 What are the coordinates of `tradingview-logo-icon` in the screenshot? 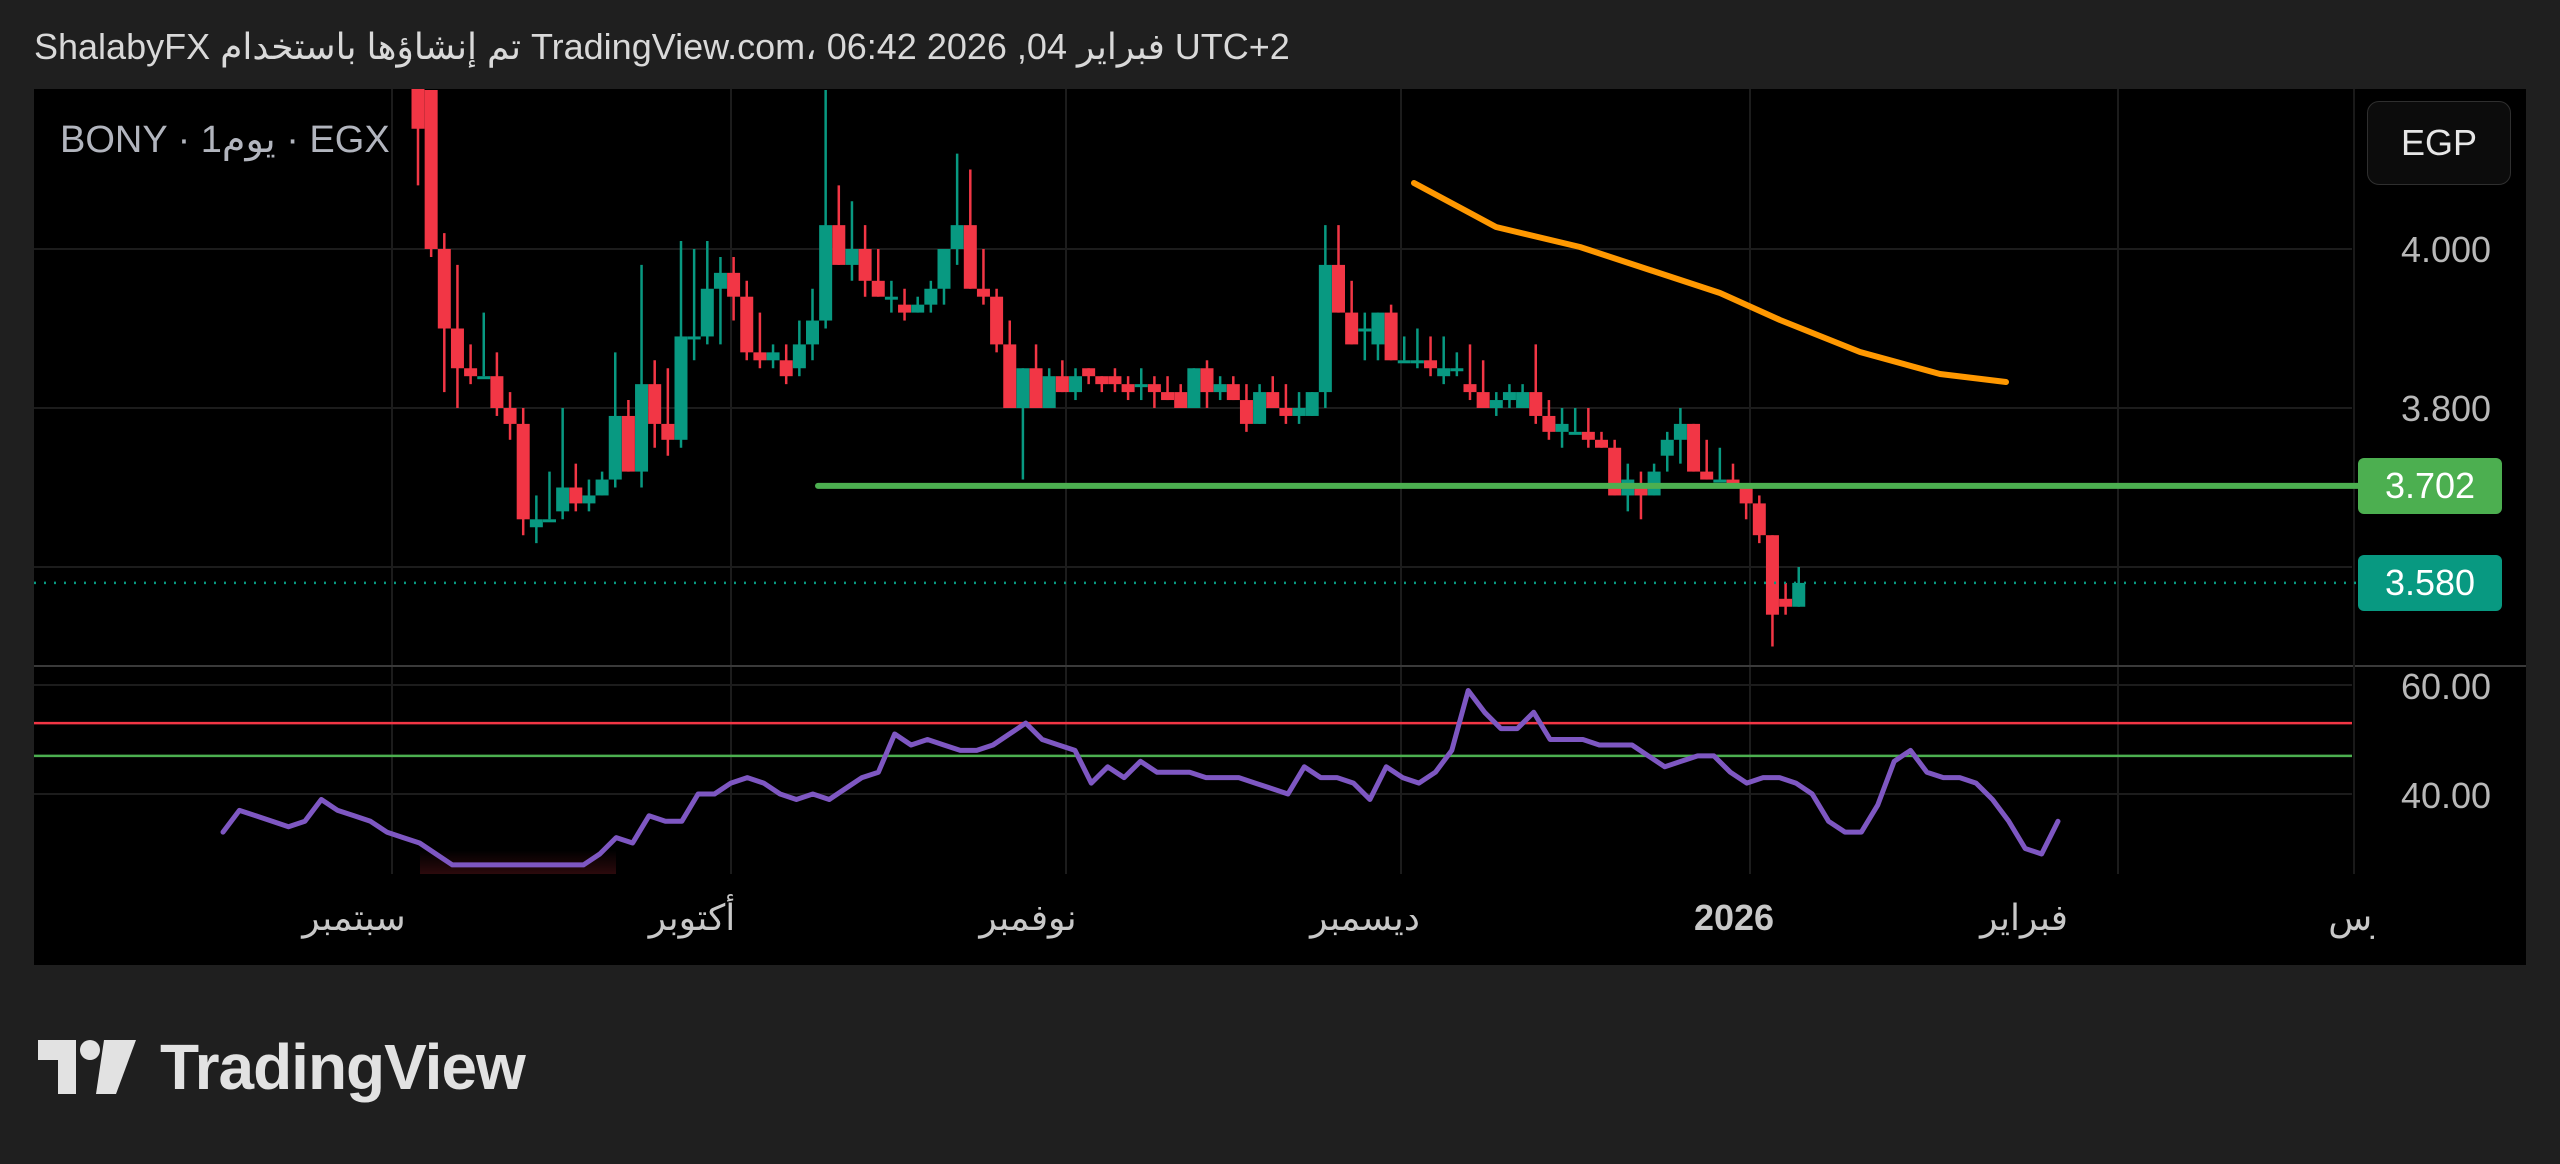 It's located at (87, 1067).